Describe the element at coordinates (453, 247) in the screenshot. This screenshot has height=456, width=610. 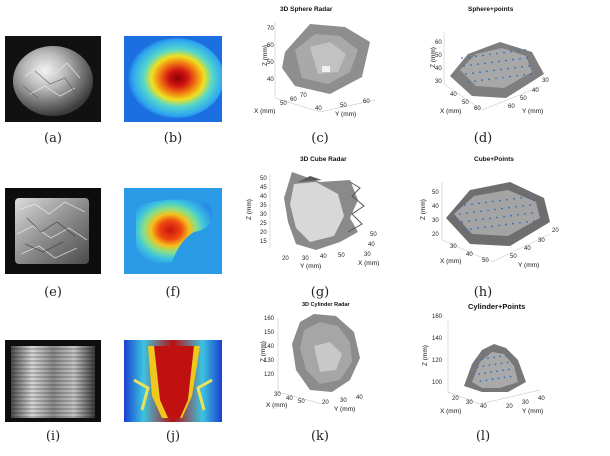
I see `x-tick: 30` at that location.